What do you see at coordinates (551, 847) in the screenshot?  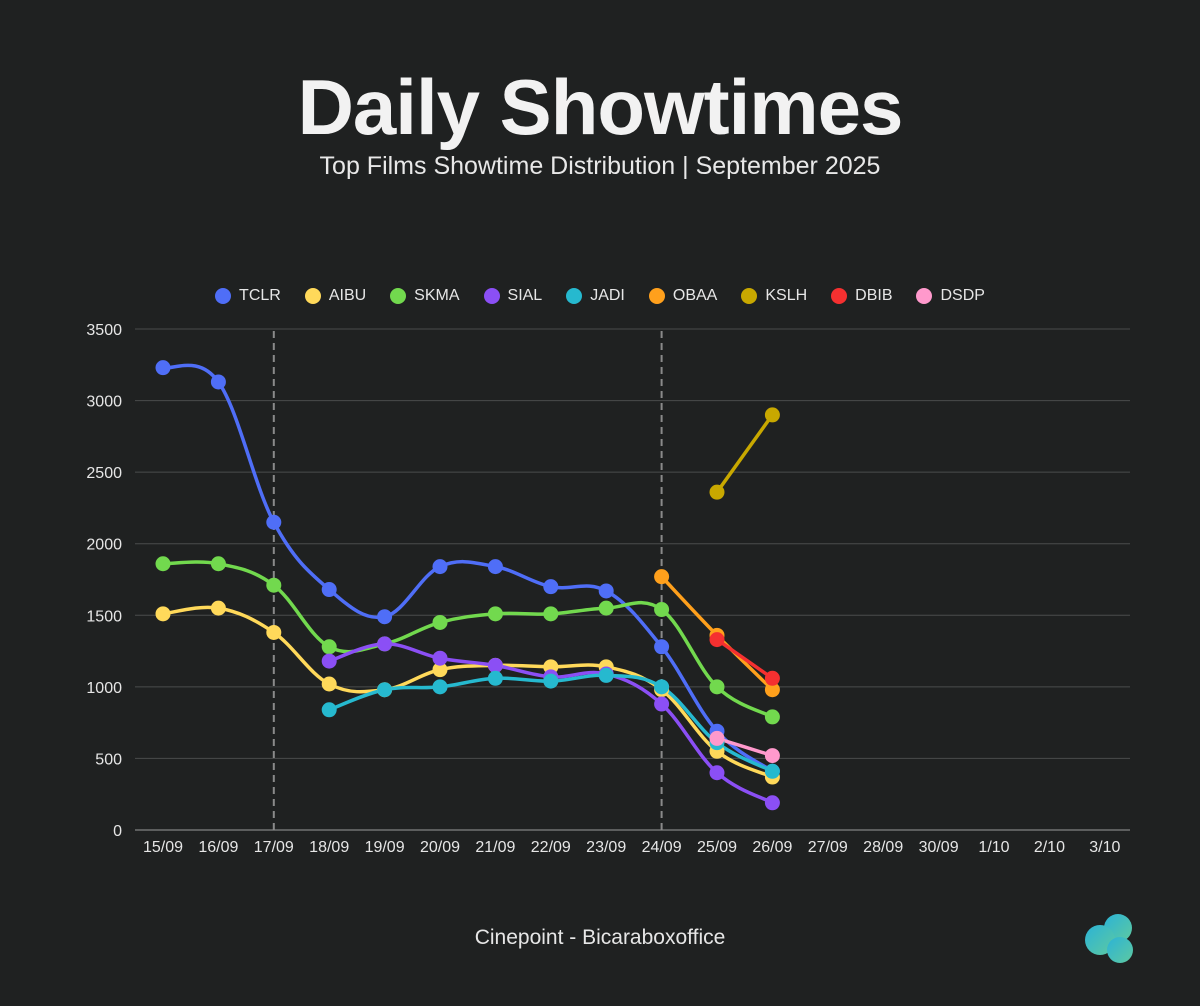 I see `x-tick-label: 22/09` at bounding box center [551, 847].